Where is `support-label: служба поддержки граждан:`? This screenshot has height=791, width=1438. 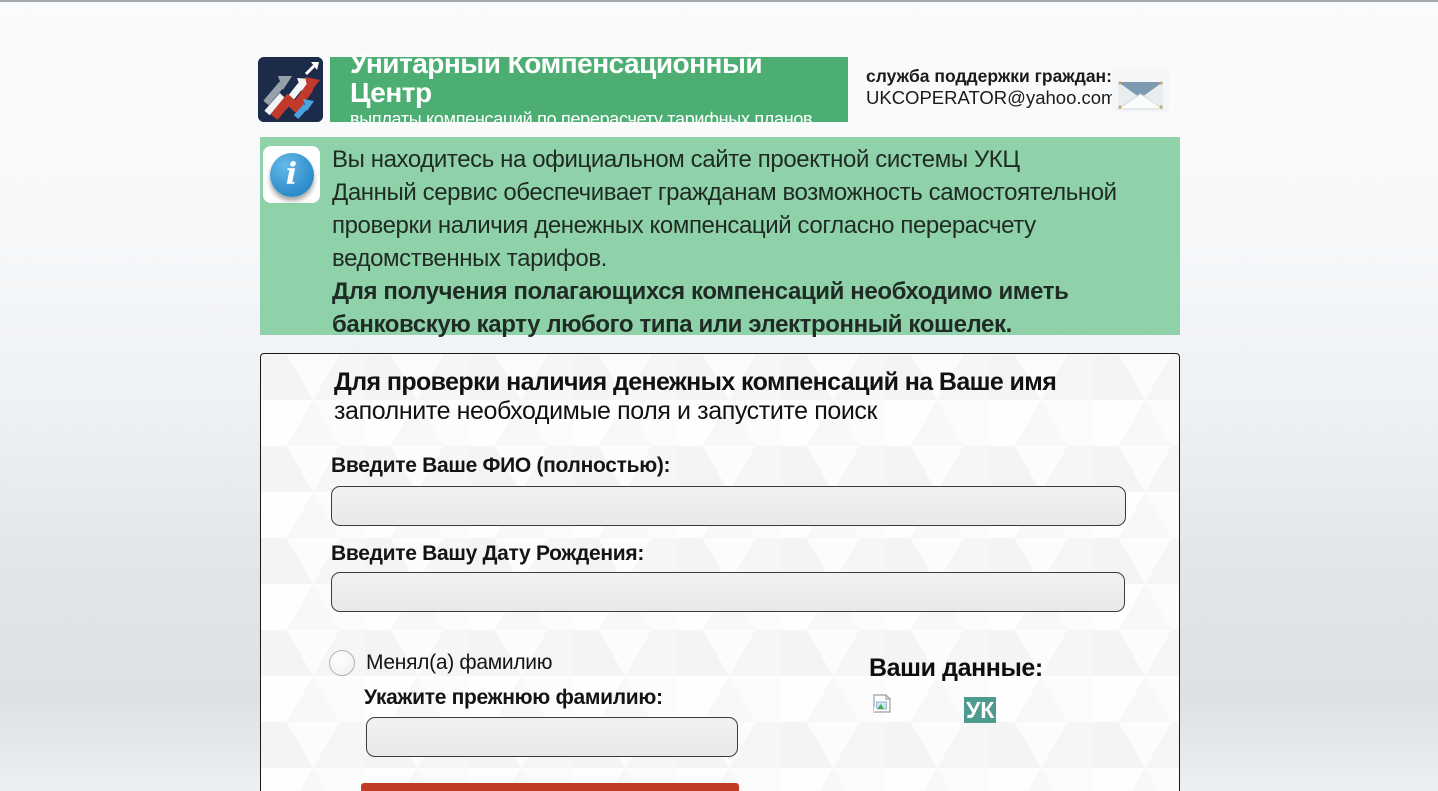
support-label: служба поддержки граждан: is located at coordinates (989, 76).